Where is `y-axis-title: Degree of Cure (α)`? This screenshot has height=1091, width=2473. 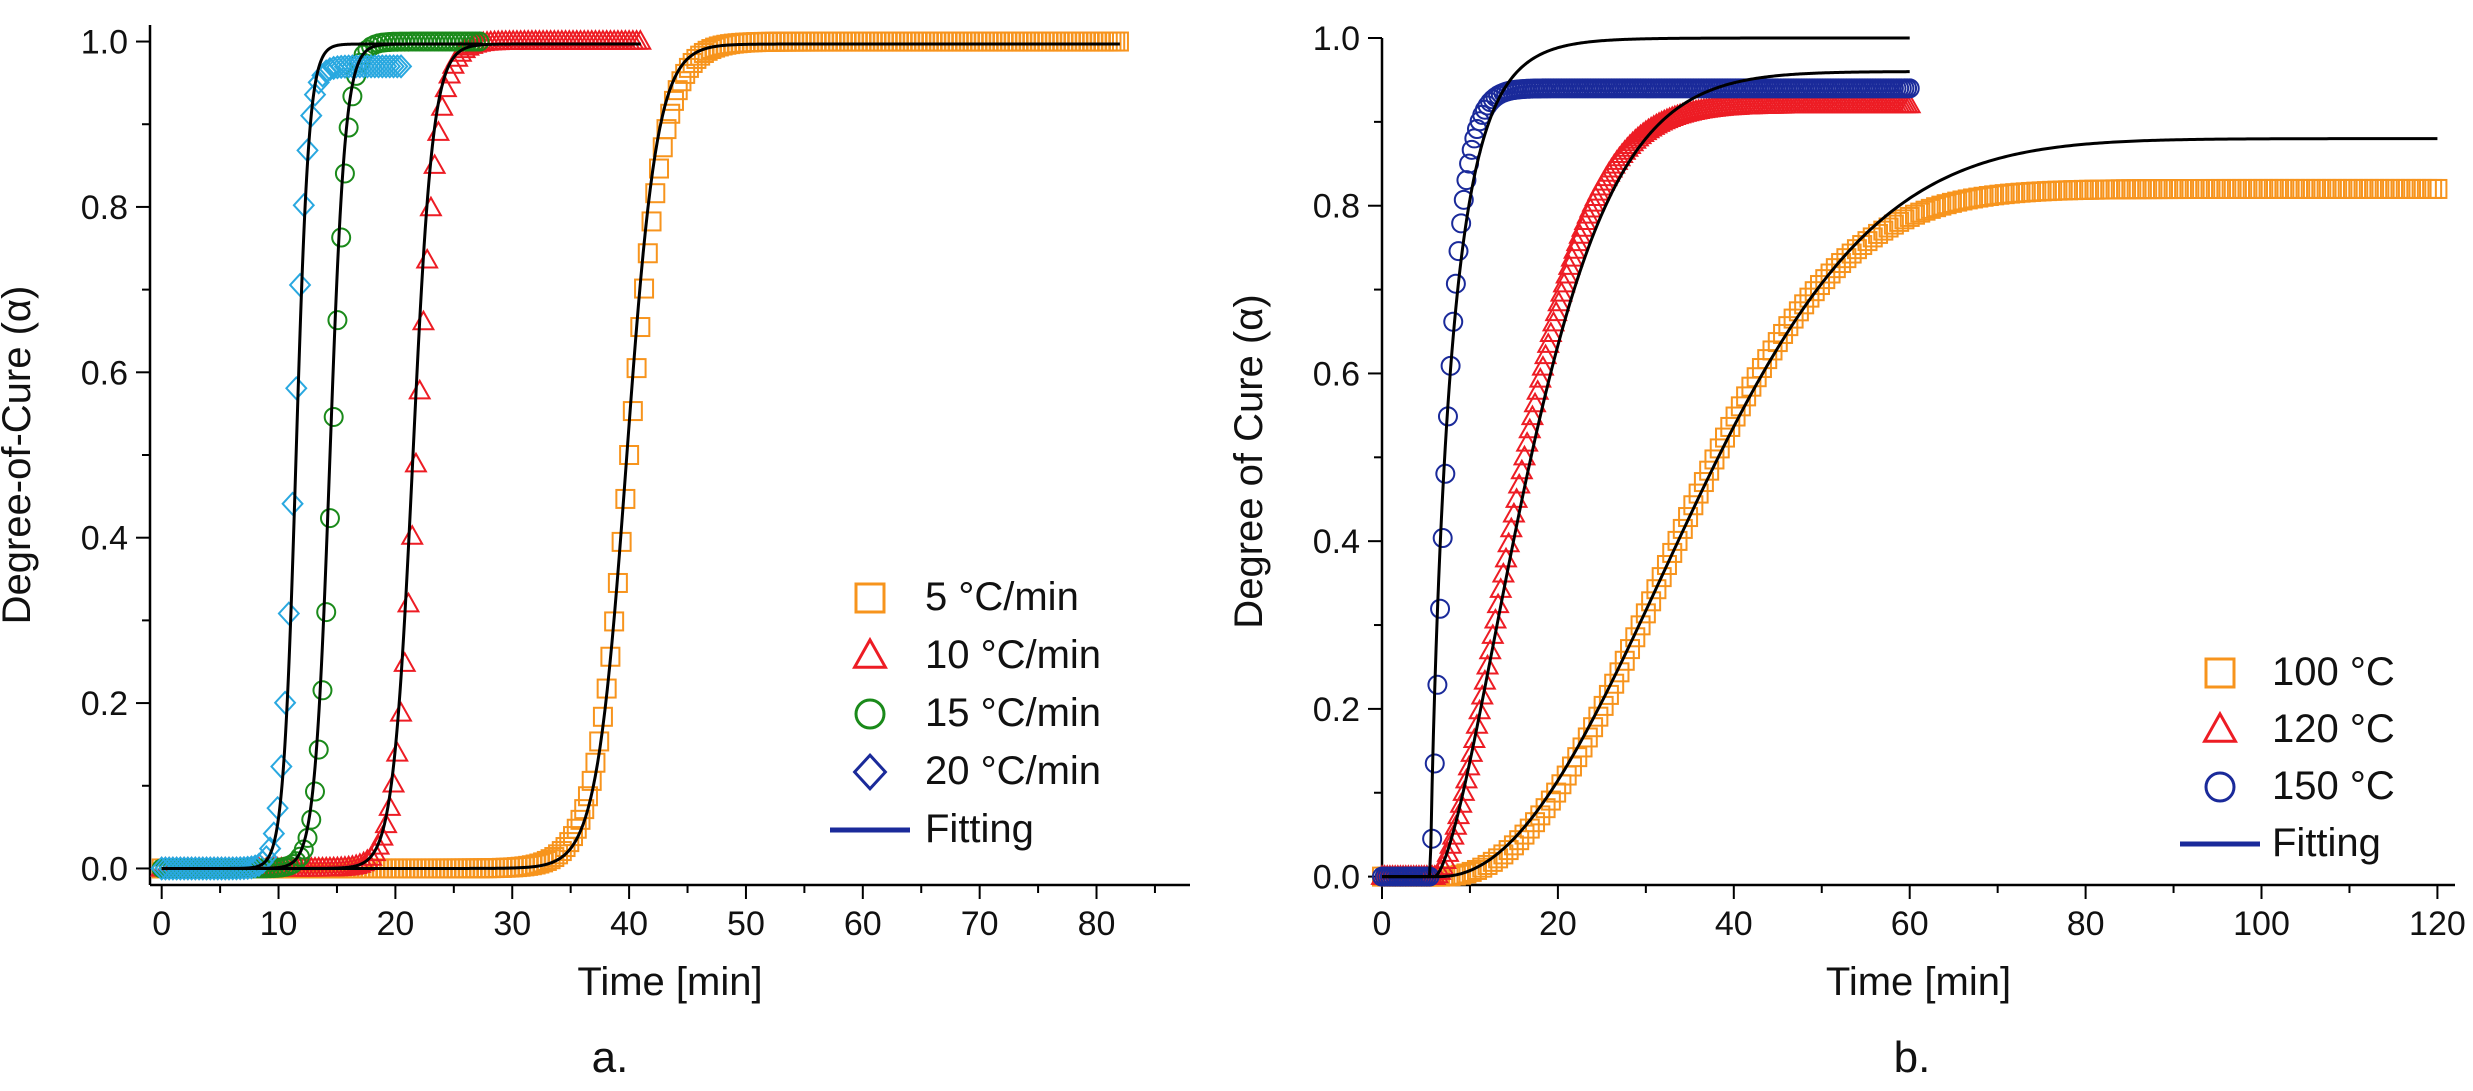 y-axis-title: Degree of Cure (α) is located at coordinates (1249, 461).